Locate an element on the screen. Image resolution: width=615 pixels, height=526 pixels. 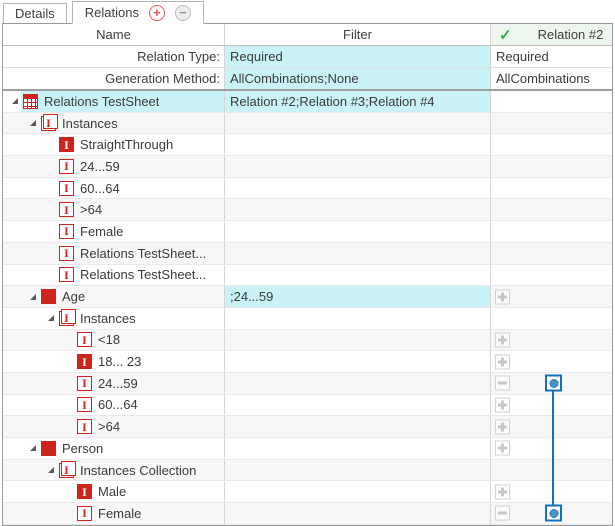
generation-method-value-cell: AllCombinations is located at coordinates (543, 78).